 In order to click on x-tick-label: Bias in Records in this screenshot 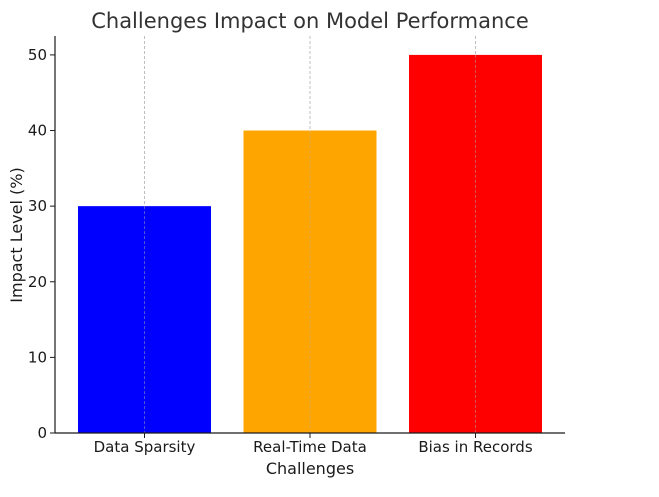, I will do `click(475, 447)`.